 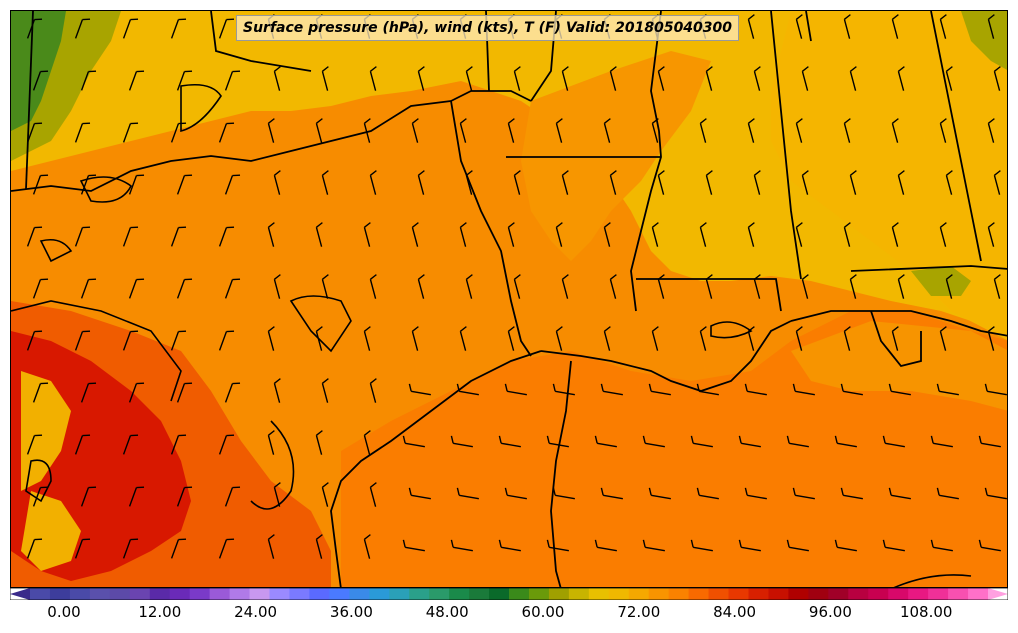 What do you see at coordinates (998, 594) in the screenshot?
I see `colorbar-over-arrow` at bounding box center [998, 594].